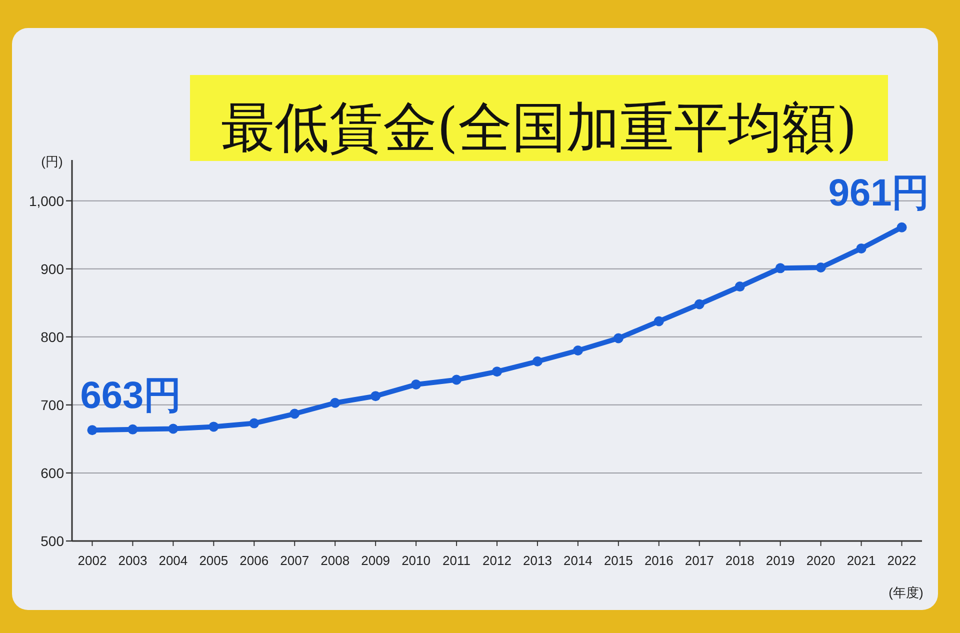 This screenshot has height=633, width=960. What do you see at coordinates (46, 200) in the screenshot?
I see `y-tick-label: 1,000` at bounding box center [46, 200].